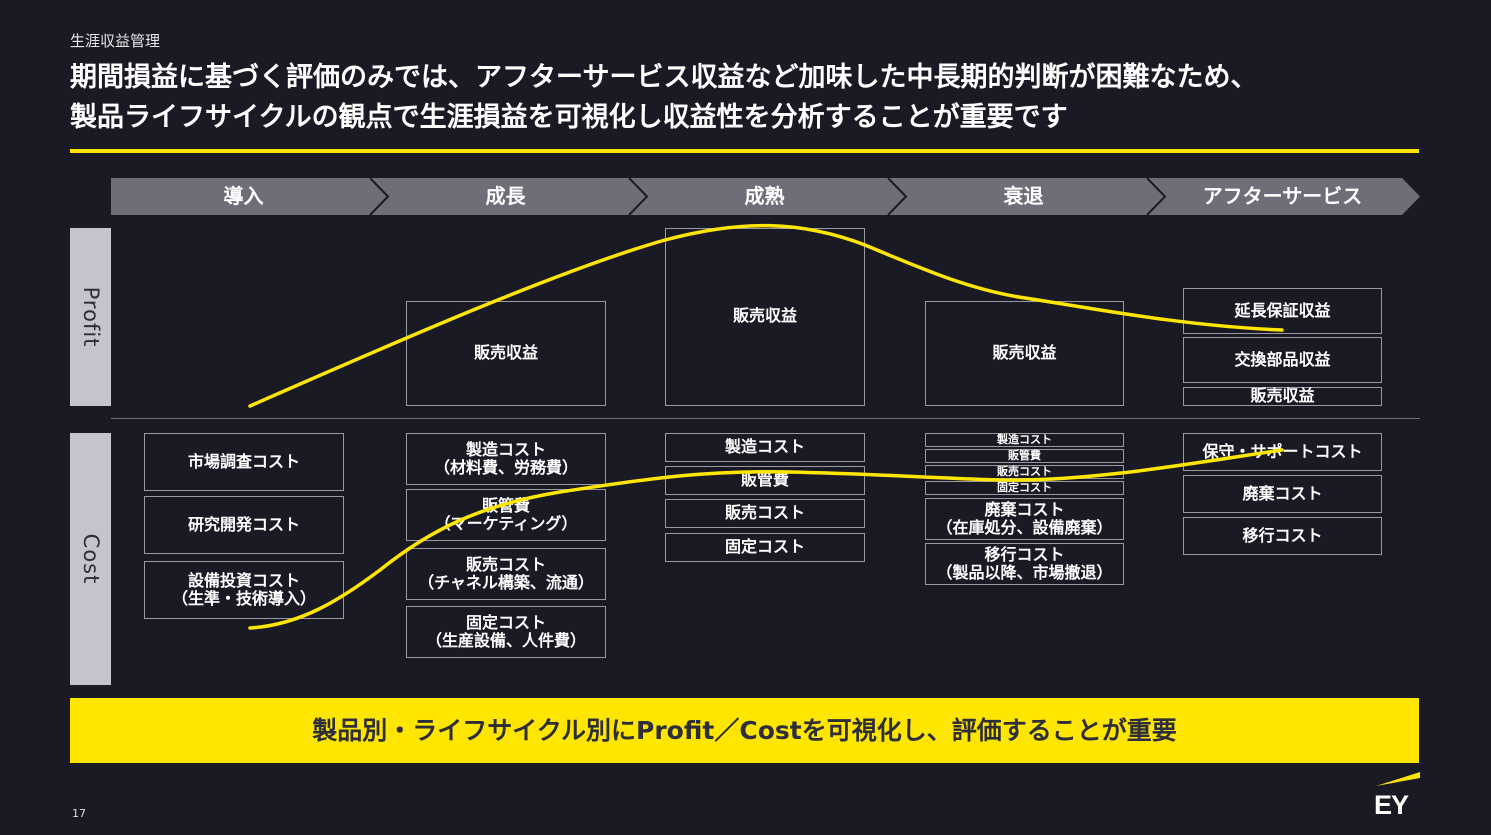 The width and height of the screenshot is (1491, 835). Describe the element at coordinates (505, 467) in the screenshot. I see `box-sublabel: （材料費、労務費）` at that location.